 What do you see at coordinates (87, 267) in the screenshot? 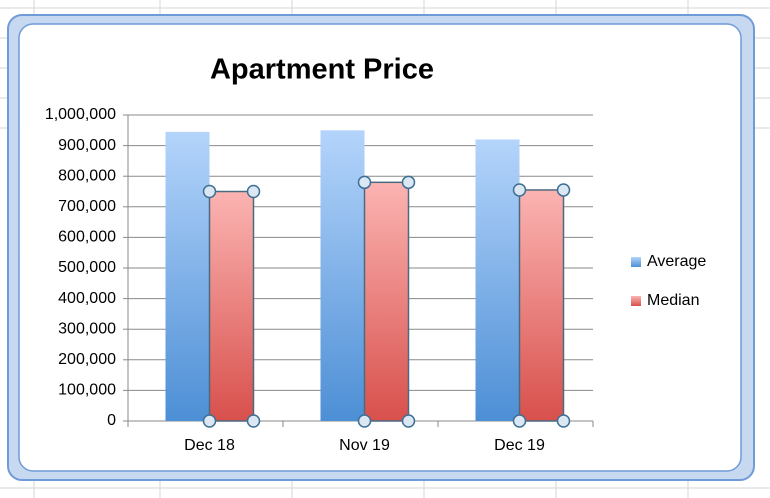
I see `y-tick-label: 500,000` at bounding box center [87, 267].